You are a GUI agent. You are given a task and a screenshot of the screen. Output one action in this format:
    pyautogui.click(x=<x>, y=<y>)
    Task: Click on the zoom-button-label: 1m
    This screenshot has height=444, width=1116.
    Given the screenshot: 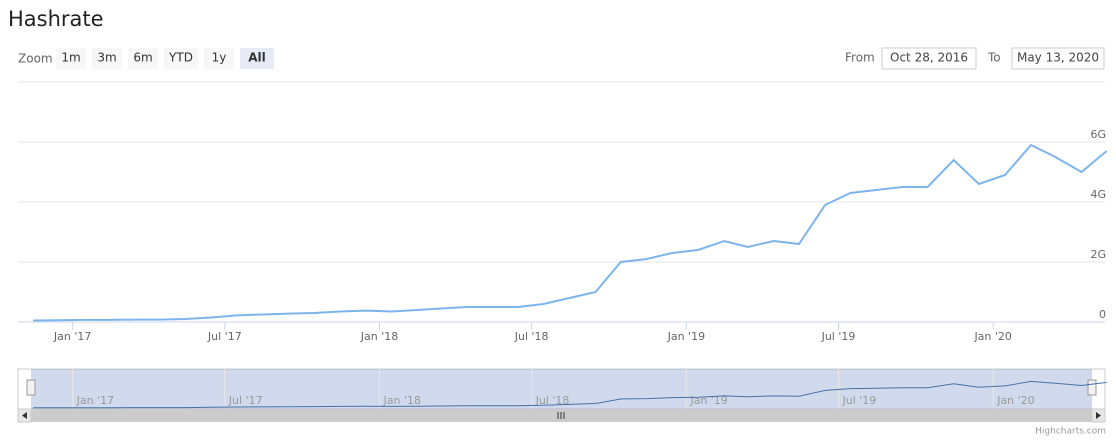 What is the action you would take?
    pyautogui.click(x=70, y=58)
    